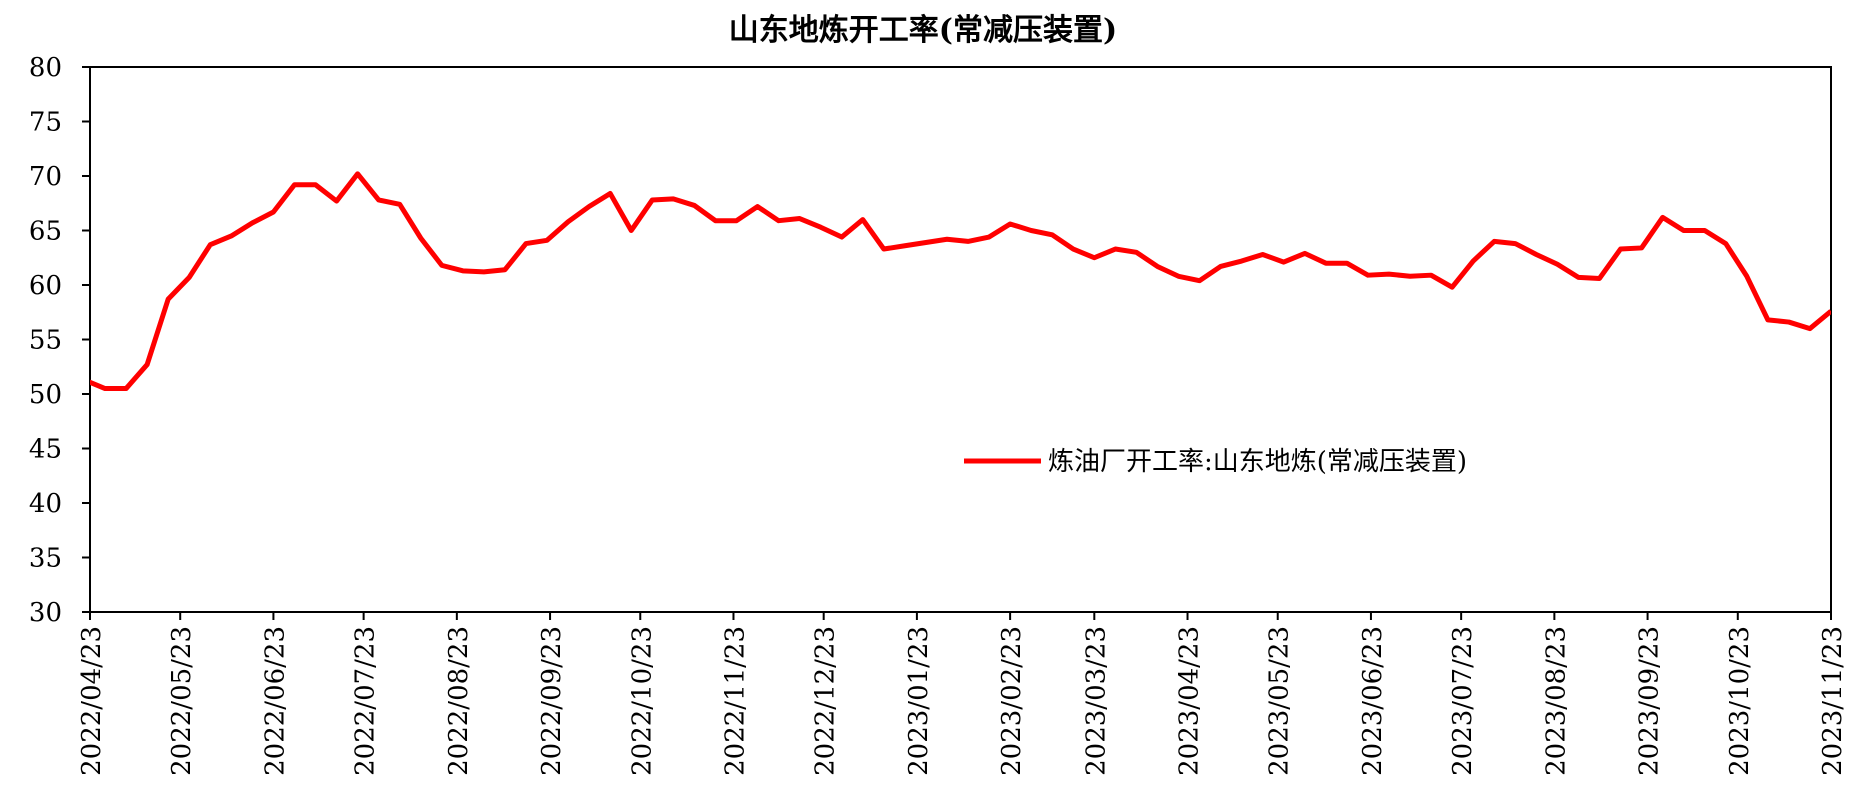  What do you see at coordinates (45, 232) in the screenshot?
I see `y-tick-label: 65` at bounding box center [45, 232].